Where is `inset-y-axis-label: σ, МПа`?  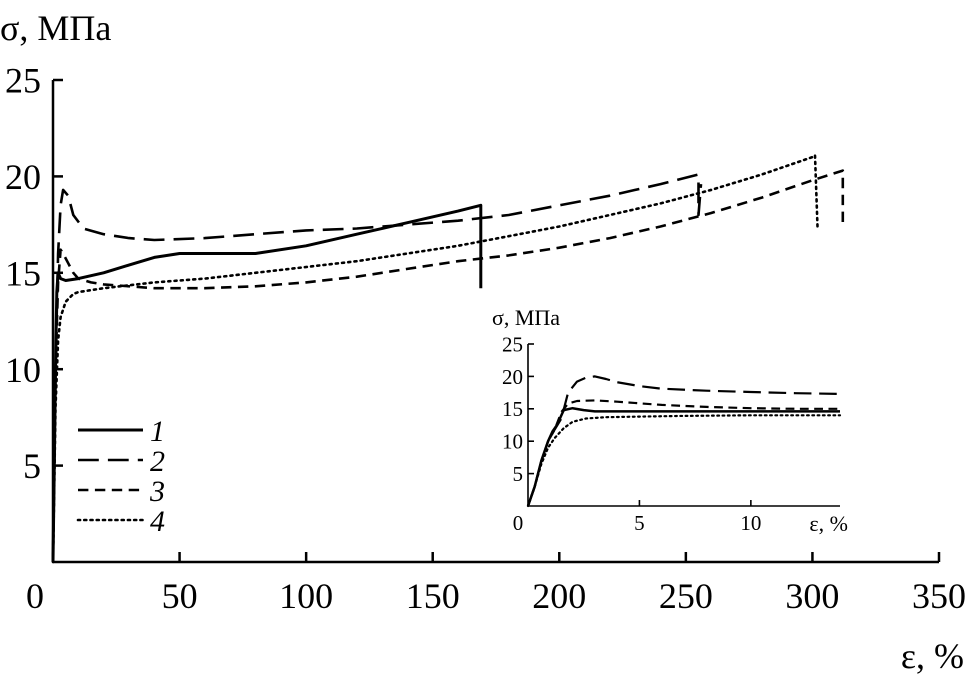
inset-y-axis-label: σ, МПа is located at coordinates (526, 317).